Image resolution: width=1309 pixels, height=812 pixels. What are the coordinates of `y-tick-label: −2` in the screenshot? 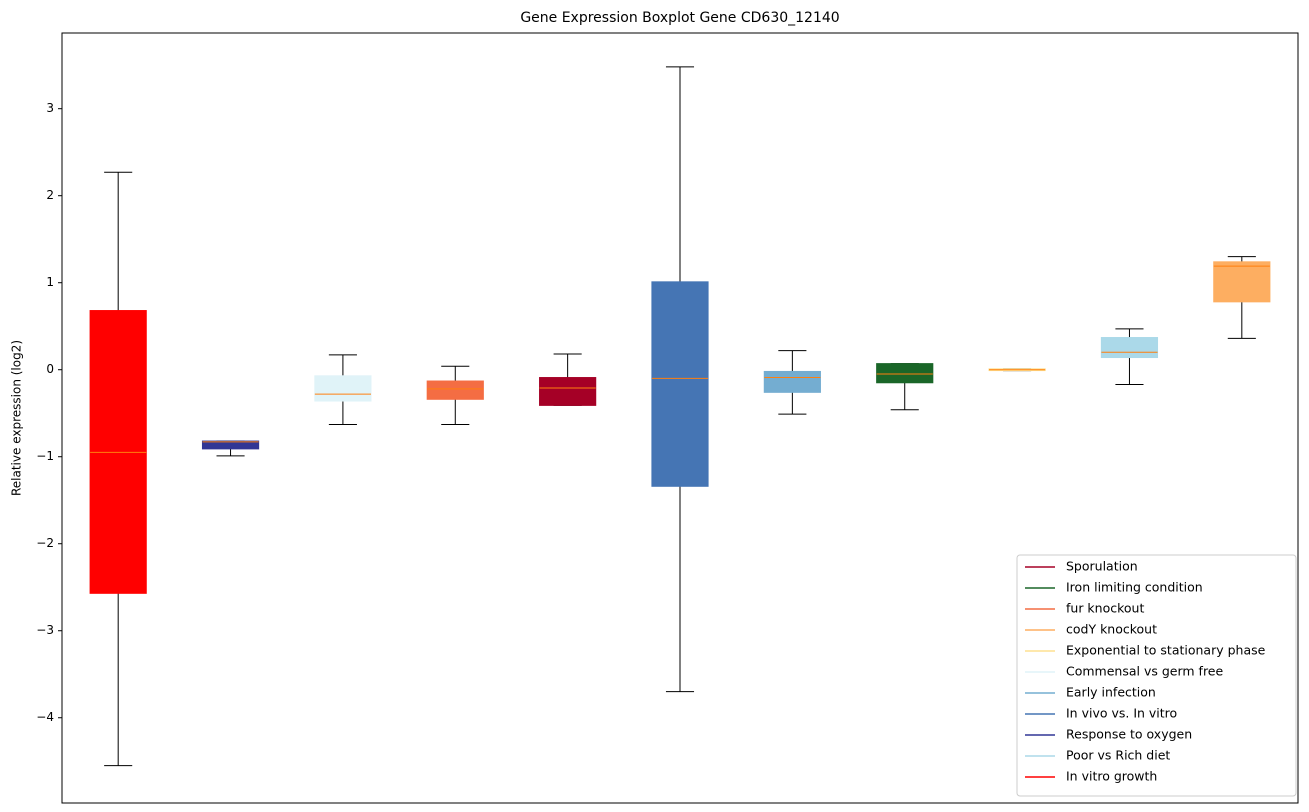 It's located at (45, 543).